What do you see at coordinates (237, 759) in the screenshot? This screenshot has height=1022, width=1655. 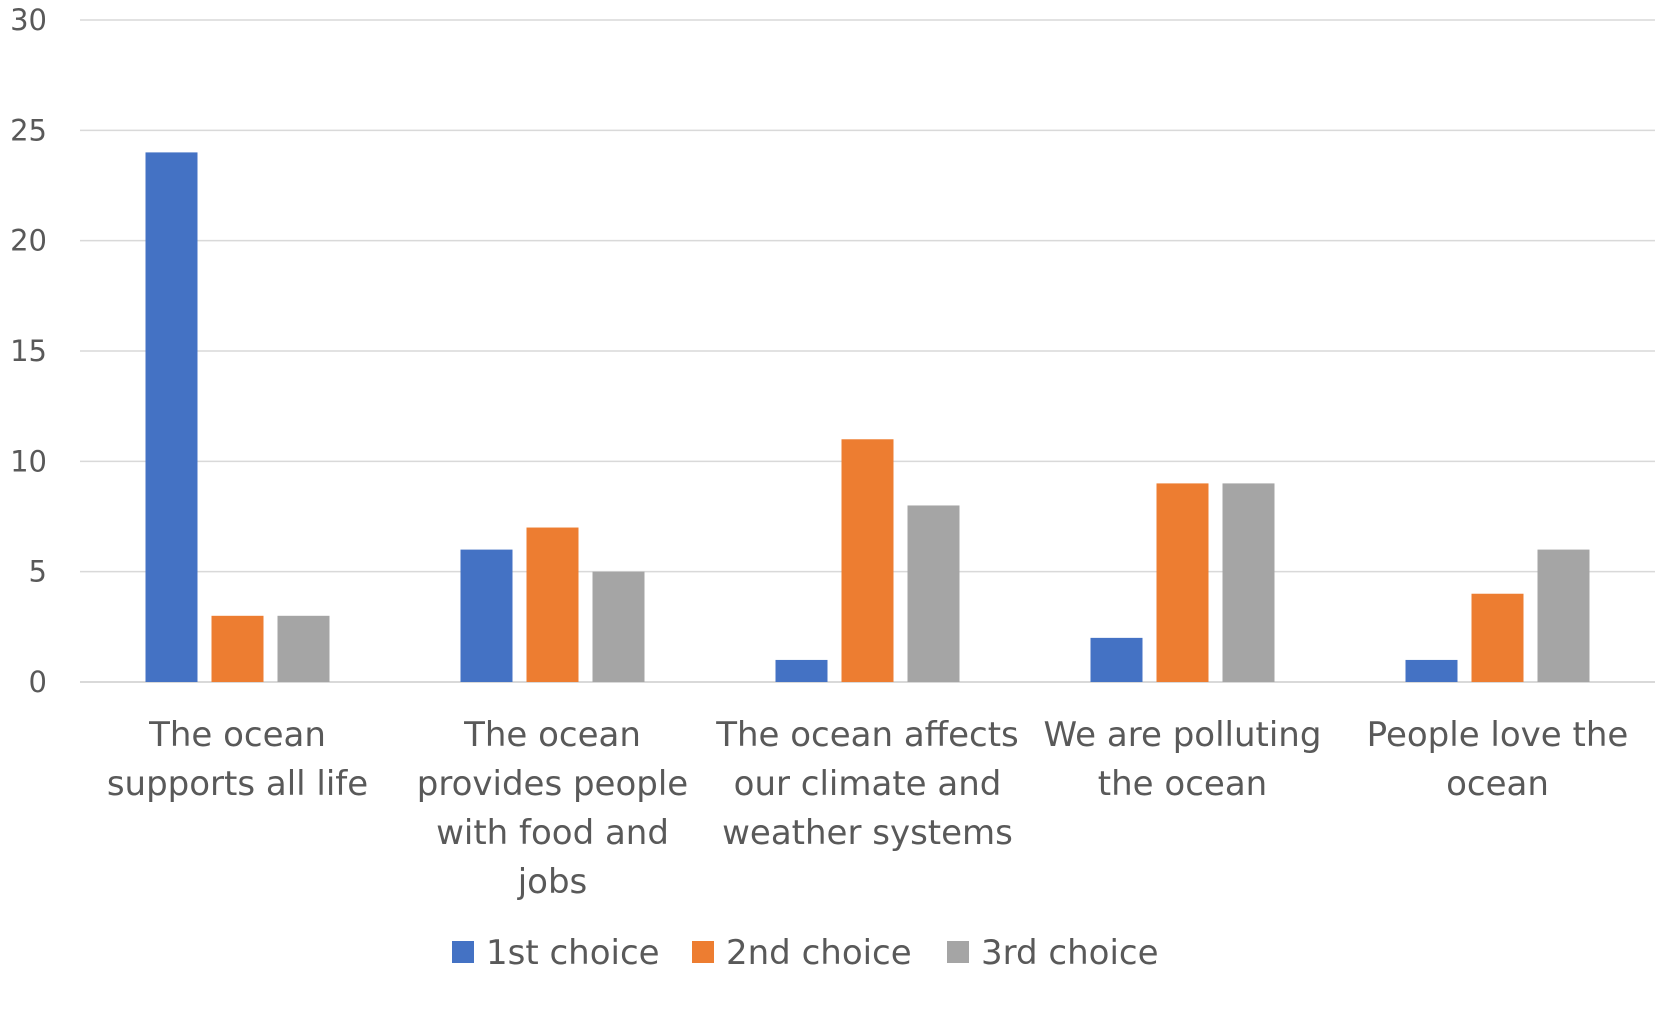 I see `x-category-label: The ocean supports all life` at bounding box center [237, 759].